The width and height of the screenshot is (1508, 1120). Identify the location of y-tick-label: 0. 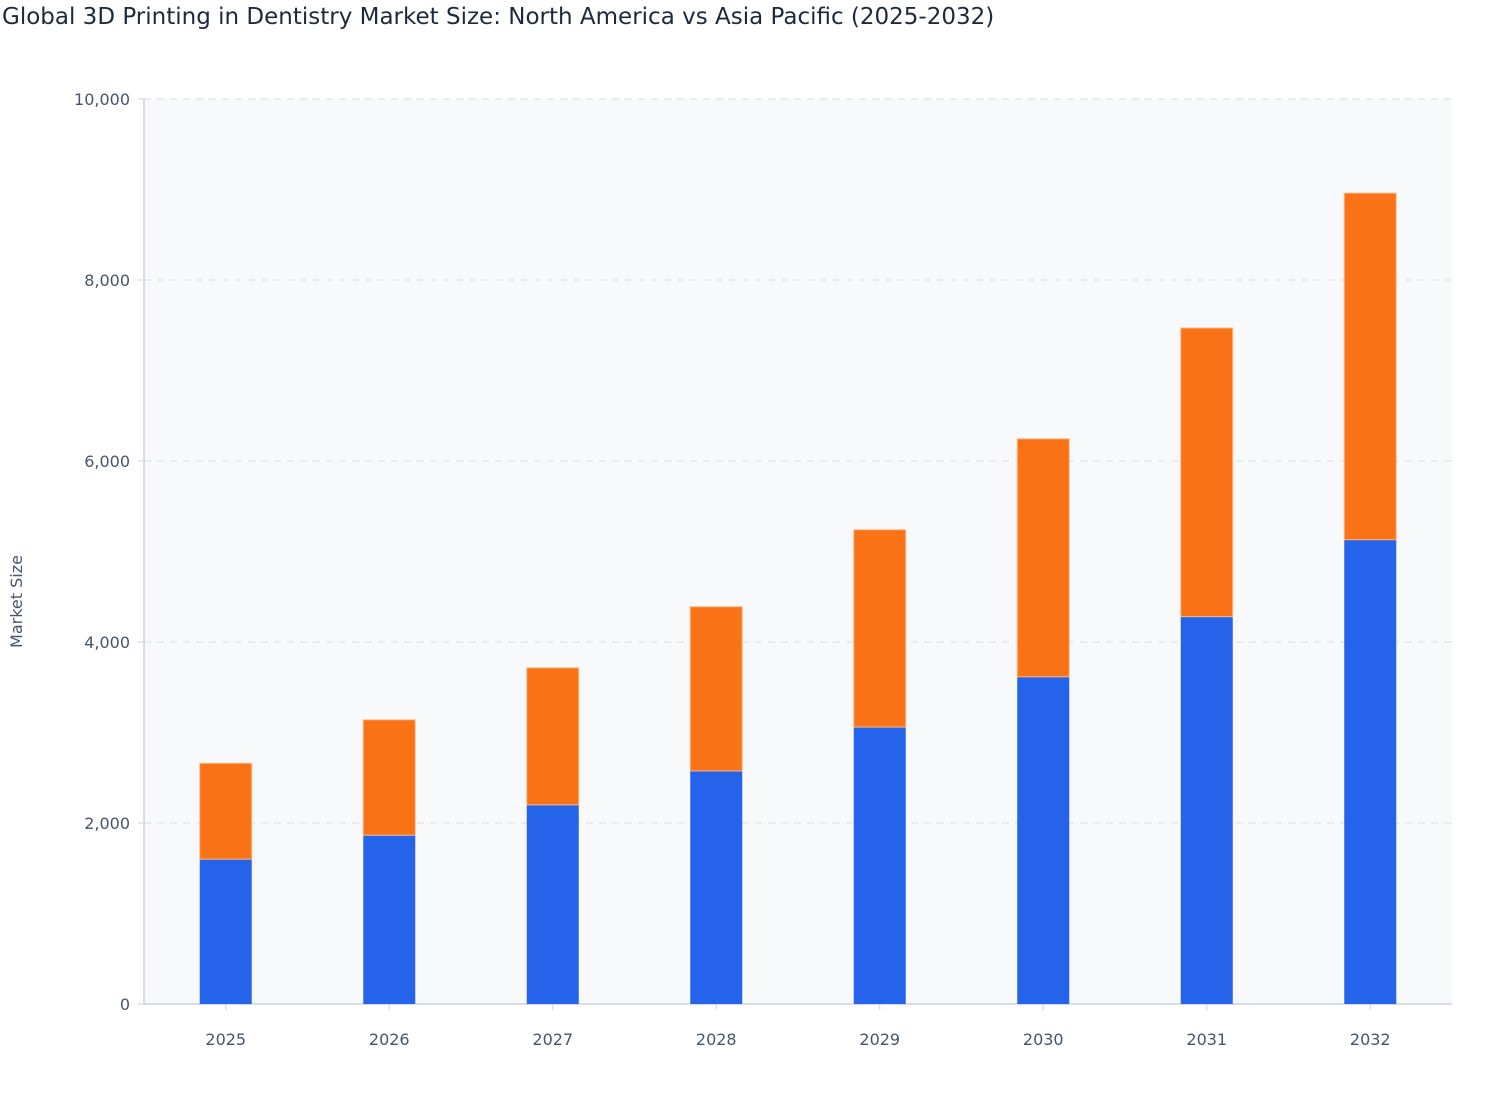
(125, 1004).